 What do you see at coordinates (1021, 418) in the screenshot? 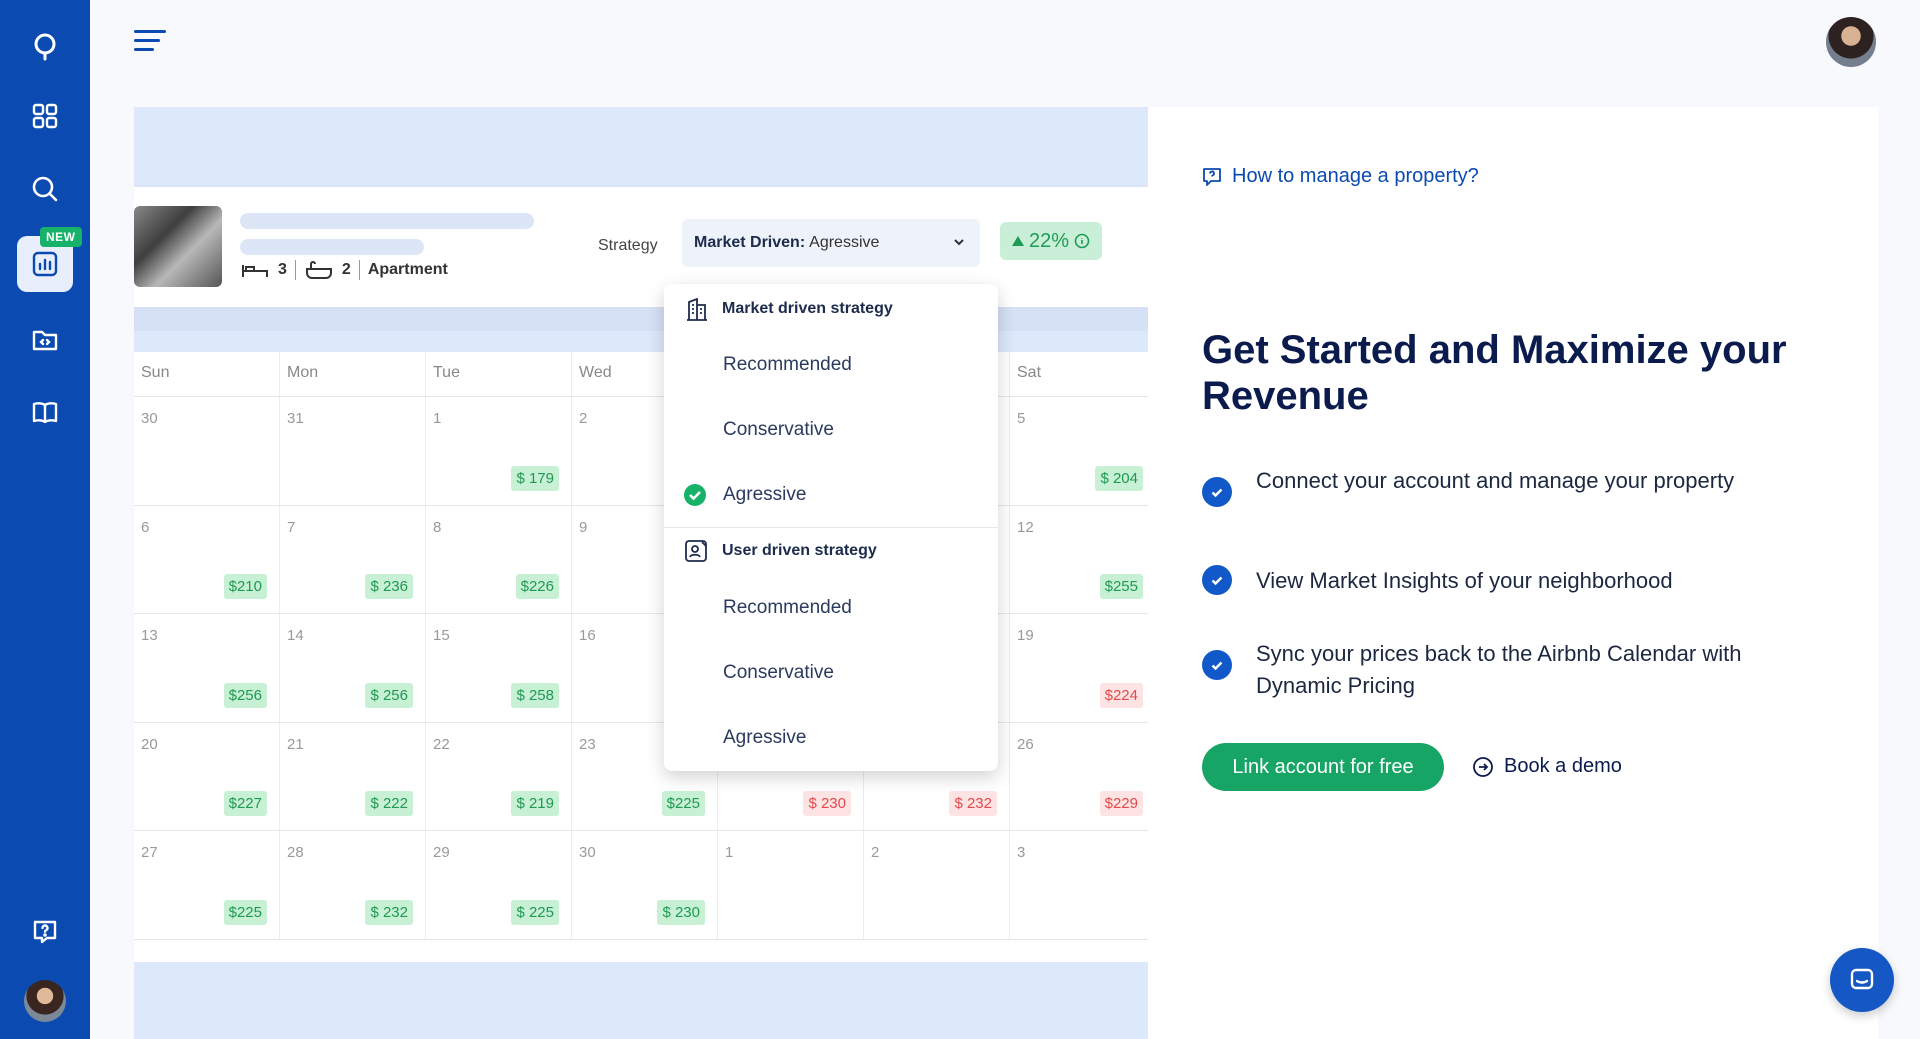
I see `day-number: 5` at bounding box center [1021, 418].